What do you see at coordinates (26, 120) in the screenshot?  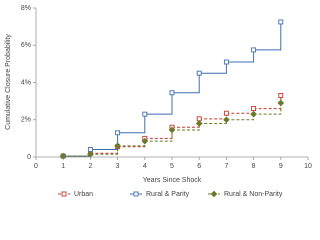 I see `y-tick-label: 2%` at bounding box center [26, 120].